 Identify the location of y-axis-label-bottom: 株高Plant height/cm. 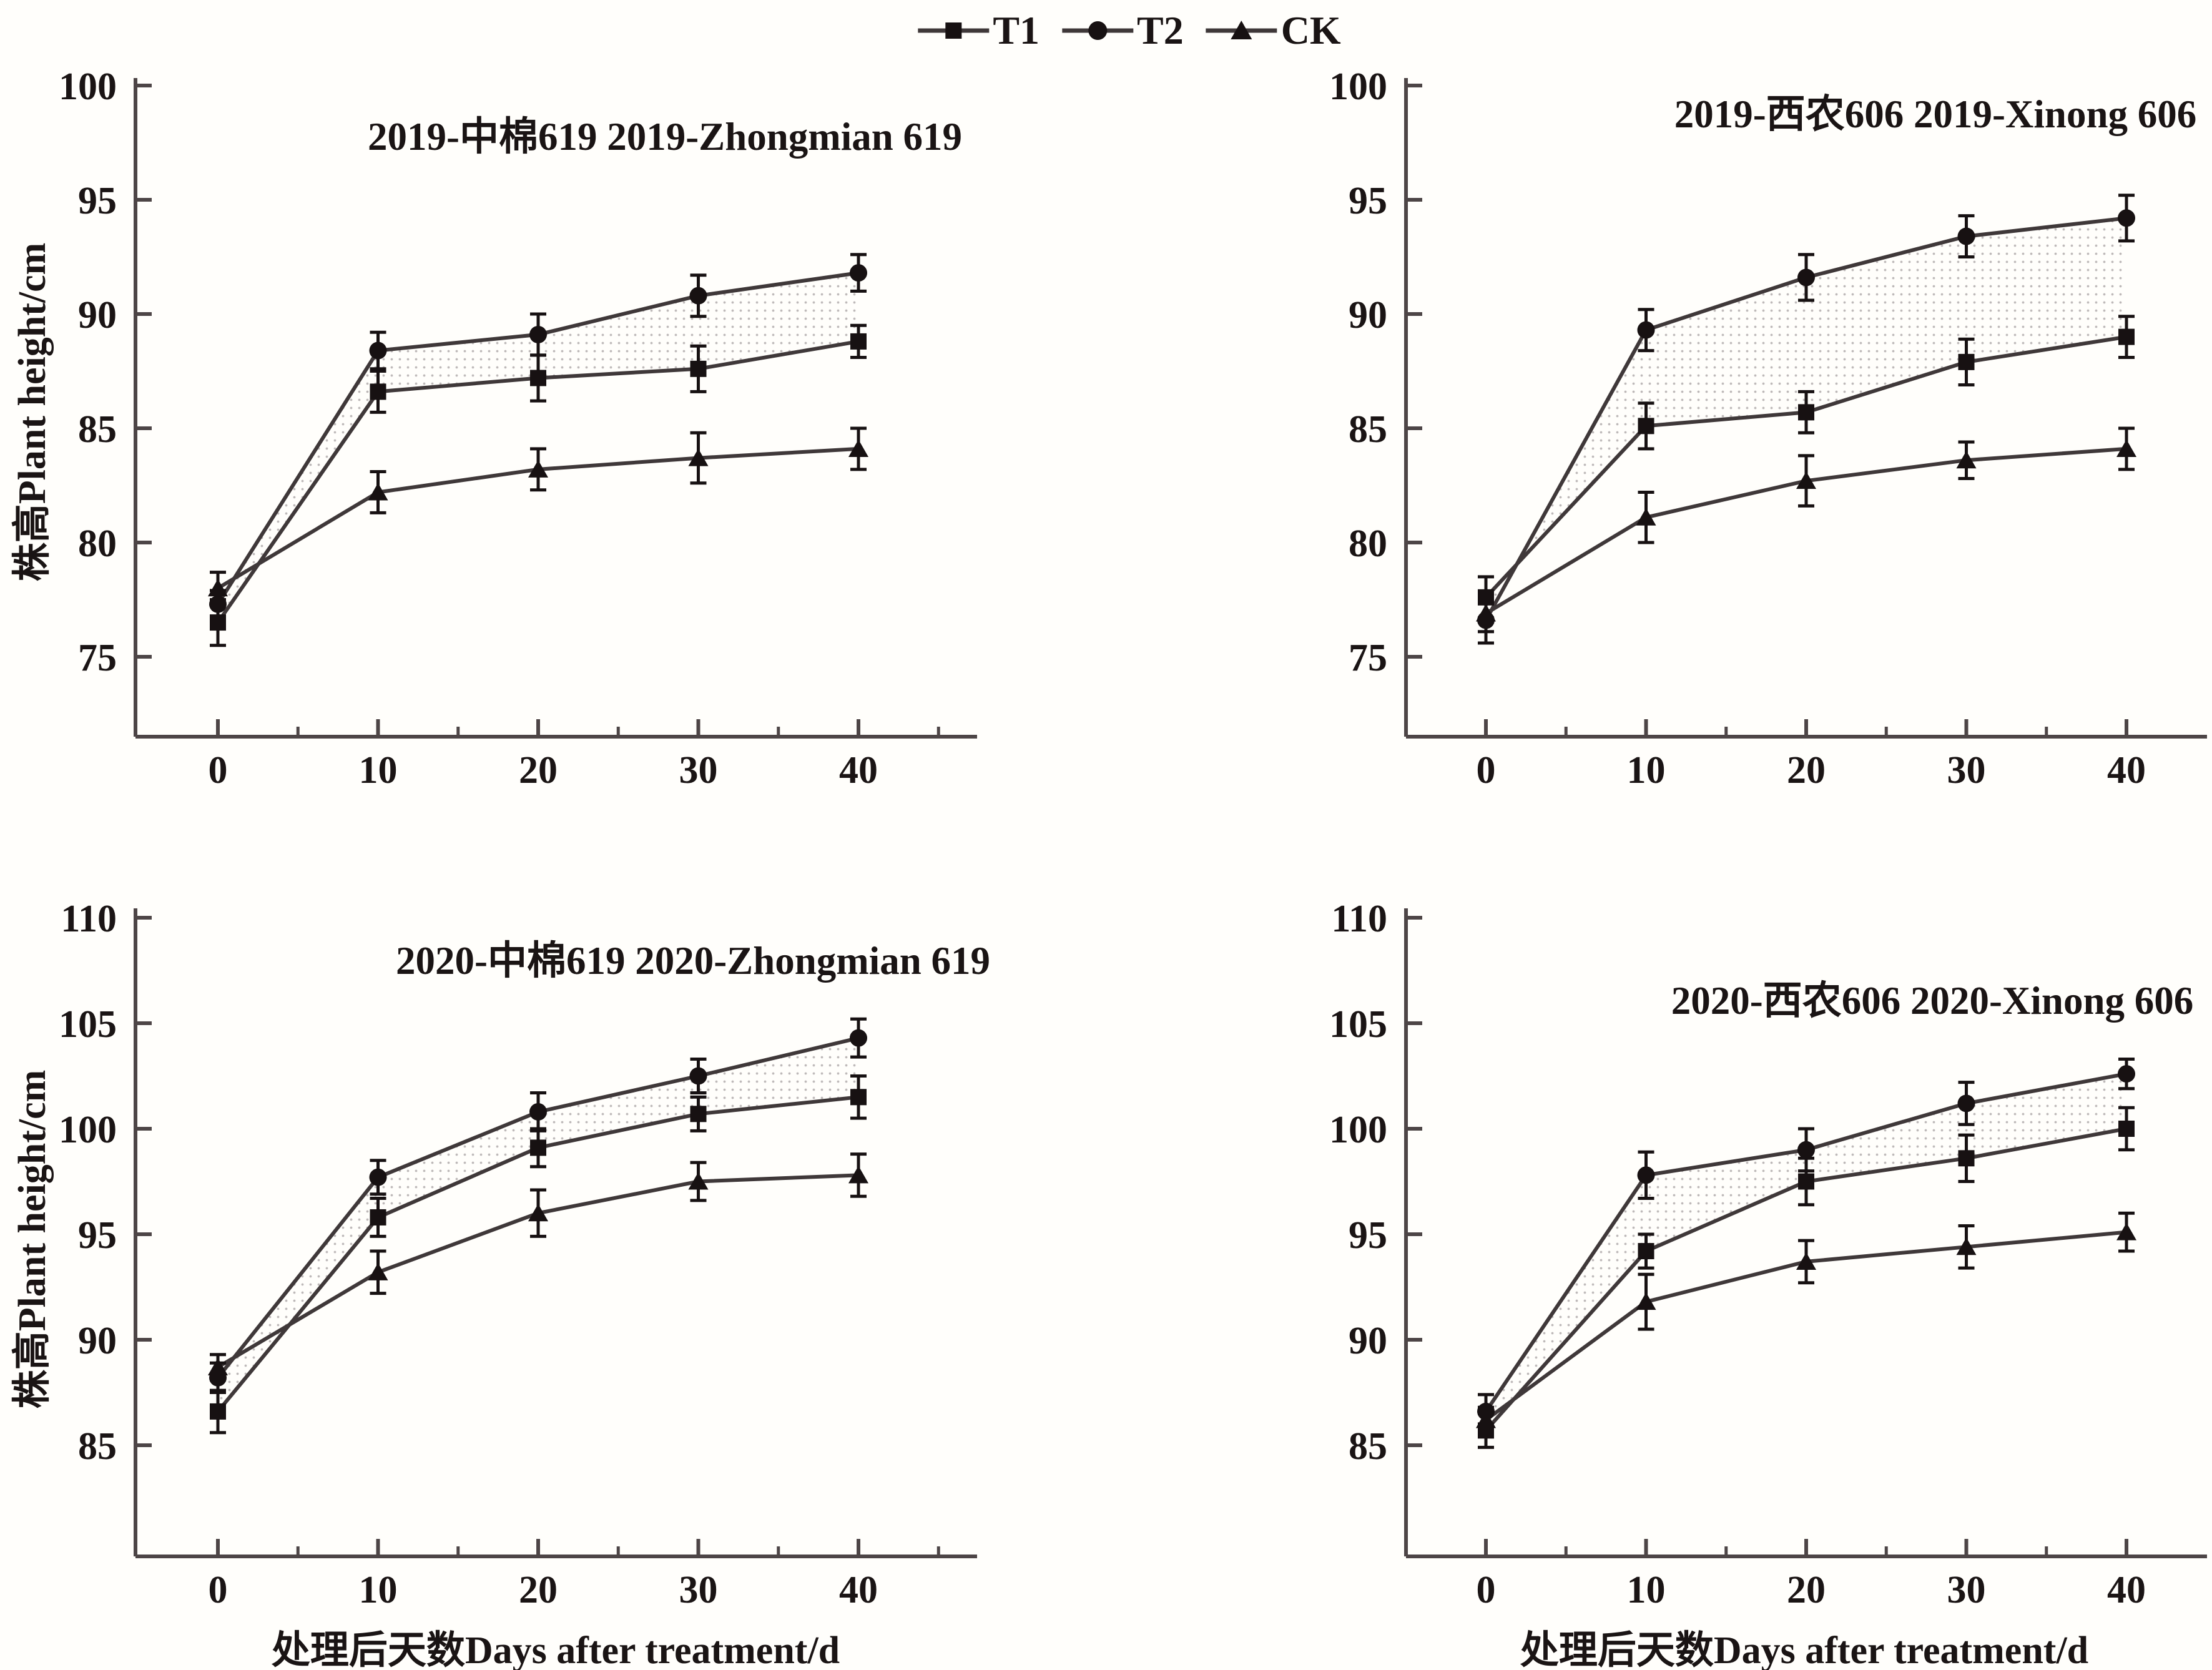
(32, 1239).